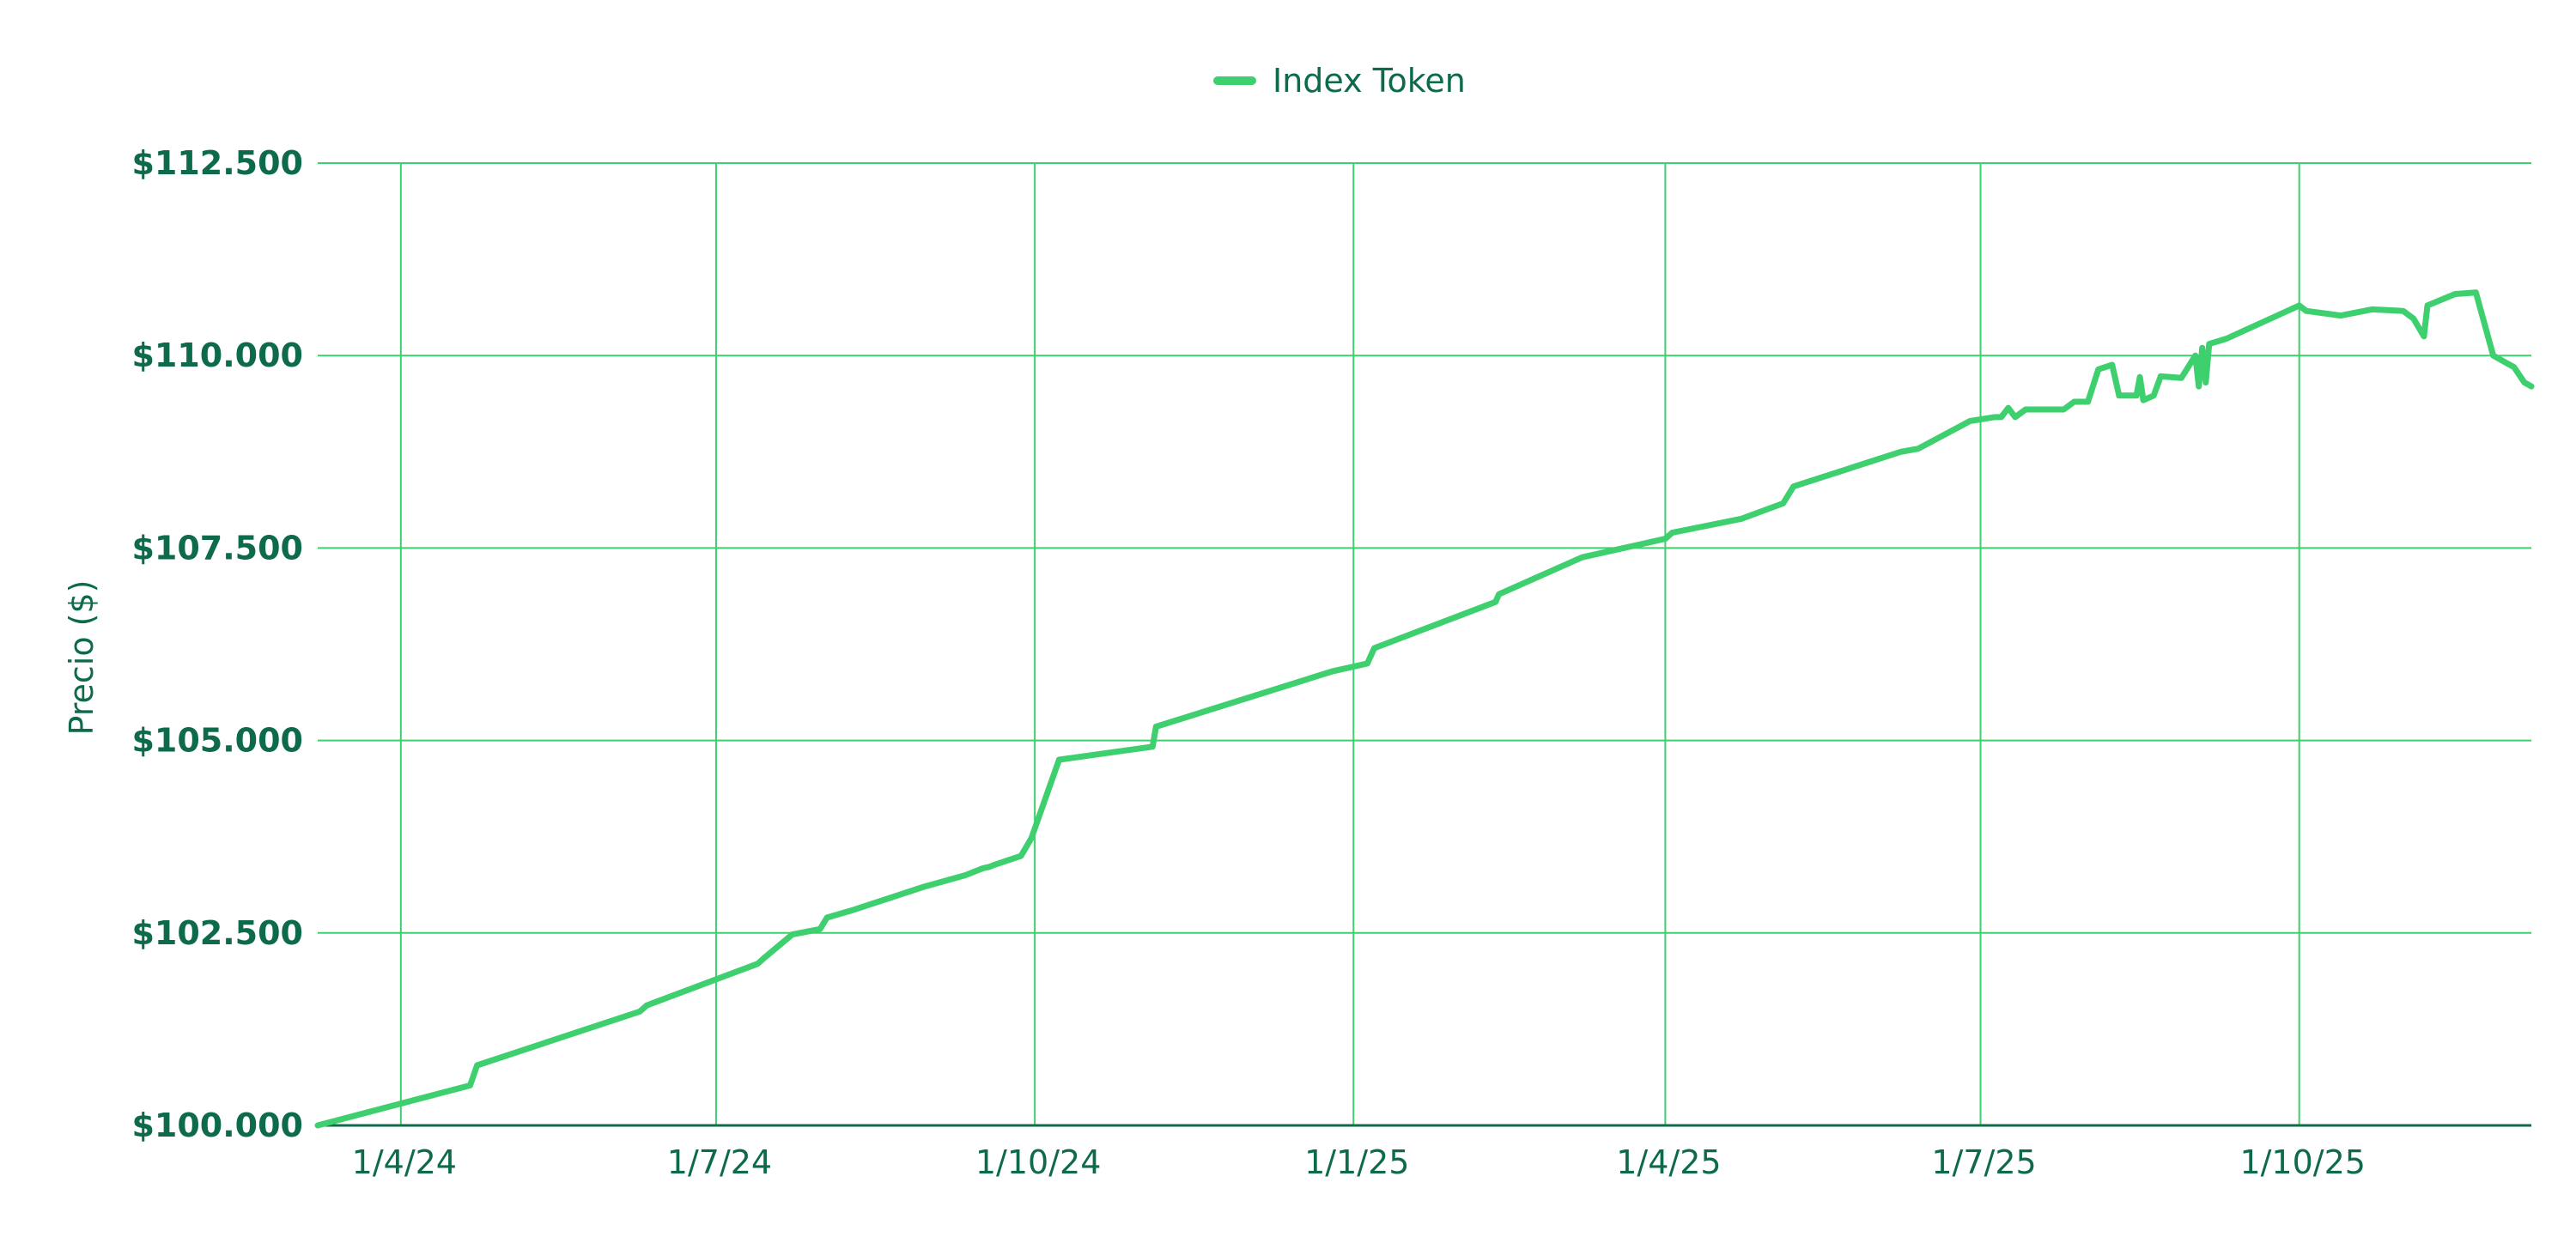 Image resolution: width=2576 pixels, height=1237 pixels. I want to click on x-tick-label: 1/1/25, so click(1356, 1162).